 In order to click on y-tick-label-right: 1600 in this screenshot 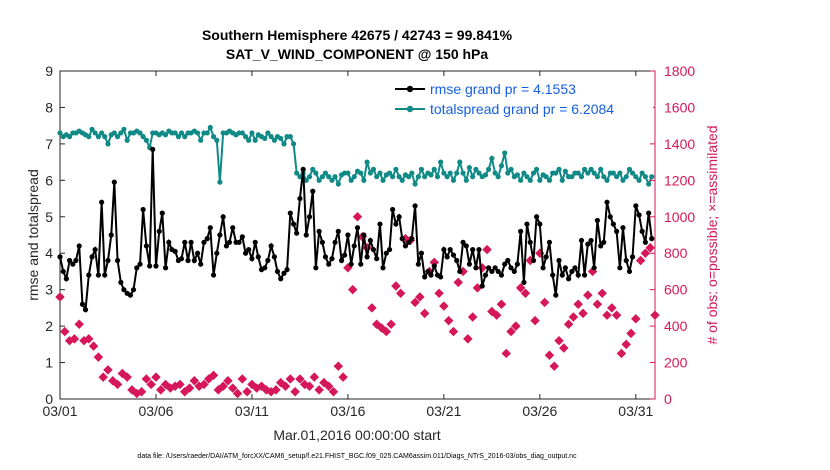, I will do `click(679, 107)`.